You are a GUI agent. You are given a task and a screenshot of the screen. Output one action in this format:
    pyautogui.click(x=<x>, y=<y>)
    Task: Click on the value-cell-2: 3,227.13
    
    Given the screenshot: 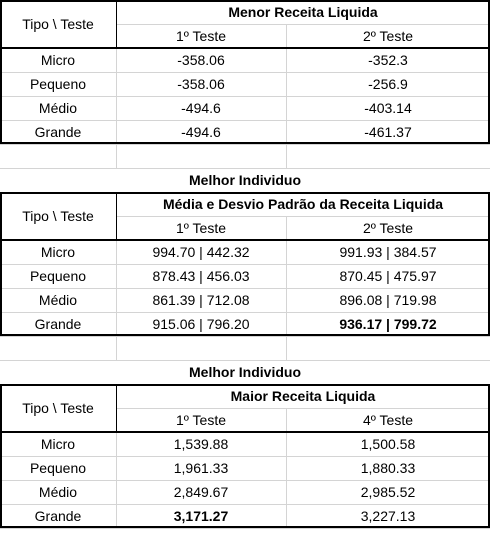 What is the action you would take?
    pyautogui.click(x=388, y=516)
    